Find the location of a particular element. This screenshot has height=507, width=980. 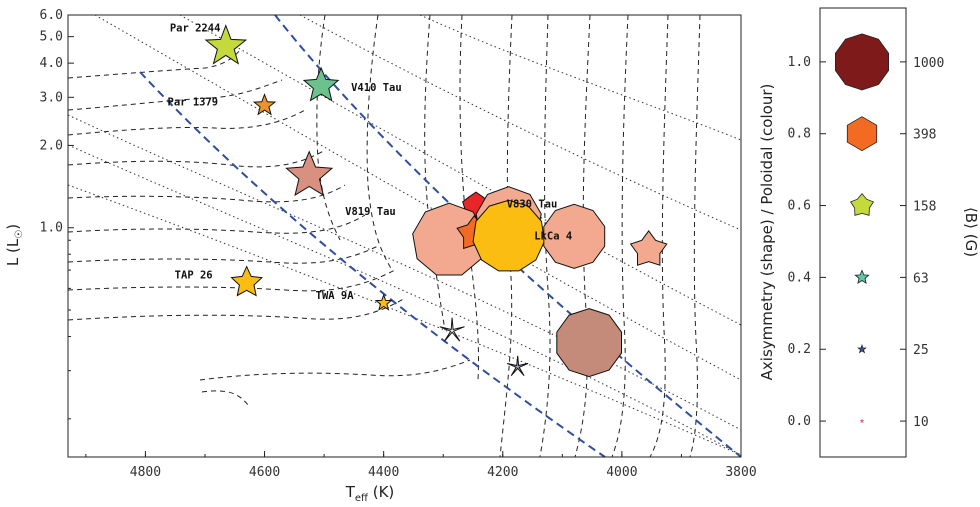

legend-field-label: 10 is located at coordinates (921, 422).